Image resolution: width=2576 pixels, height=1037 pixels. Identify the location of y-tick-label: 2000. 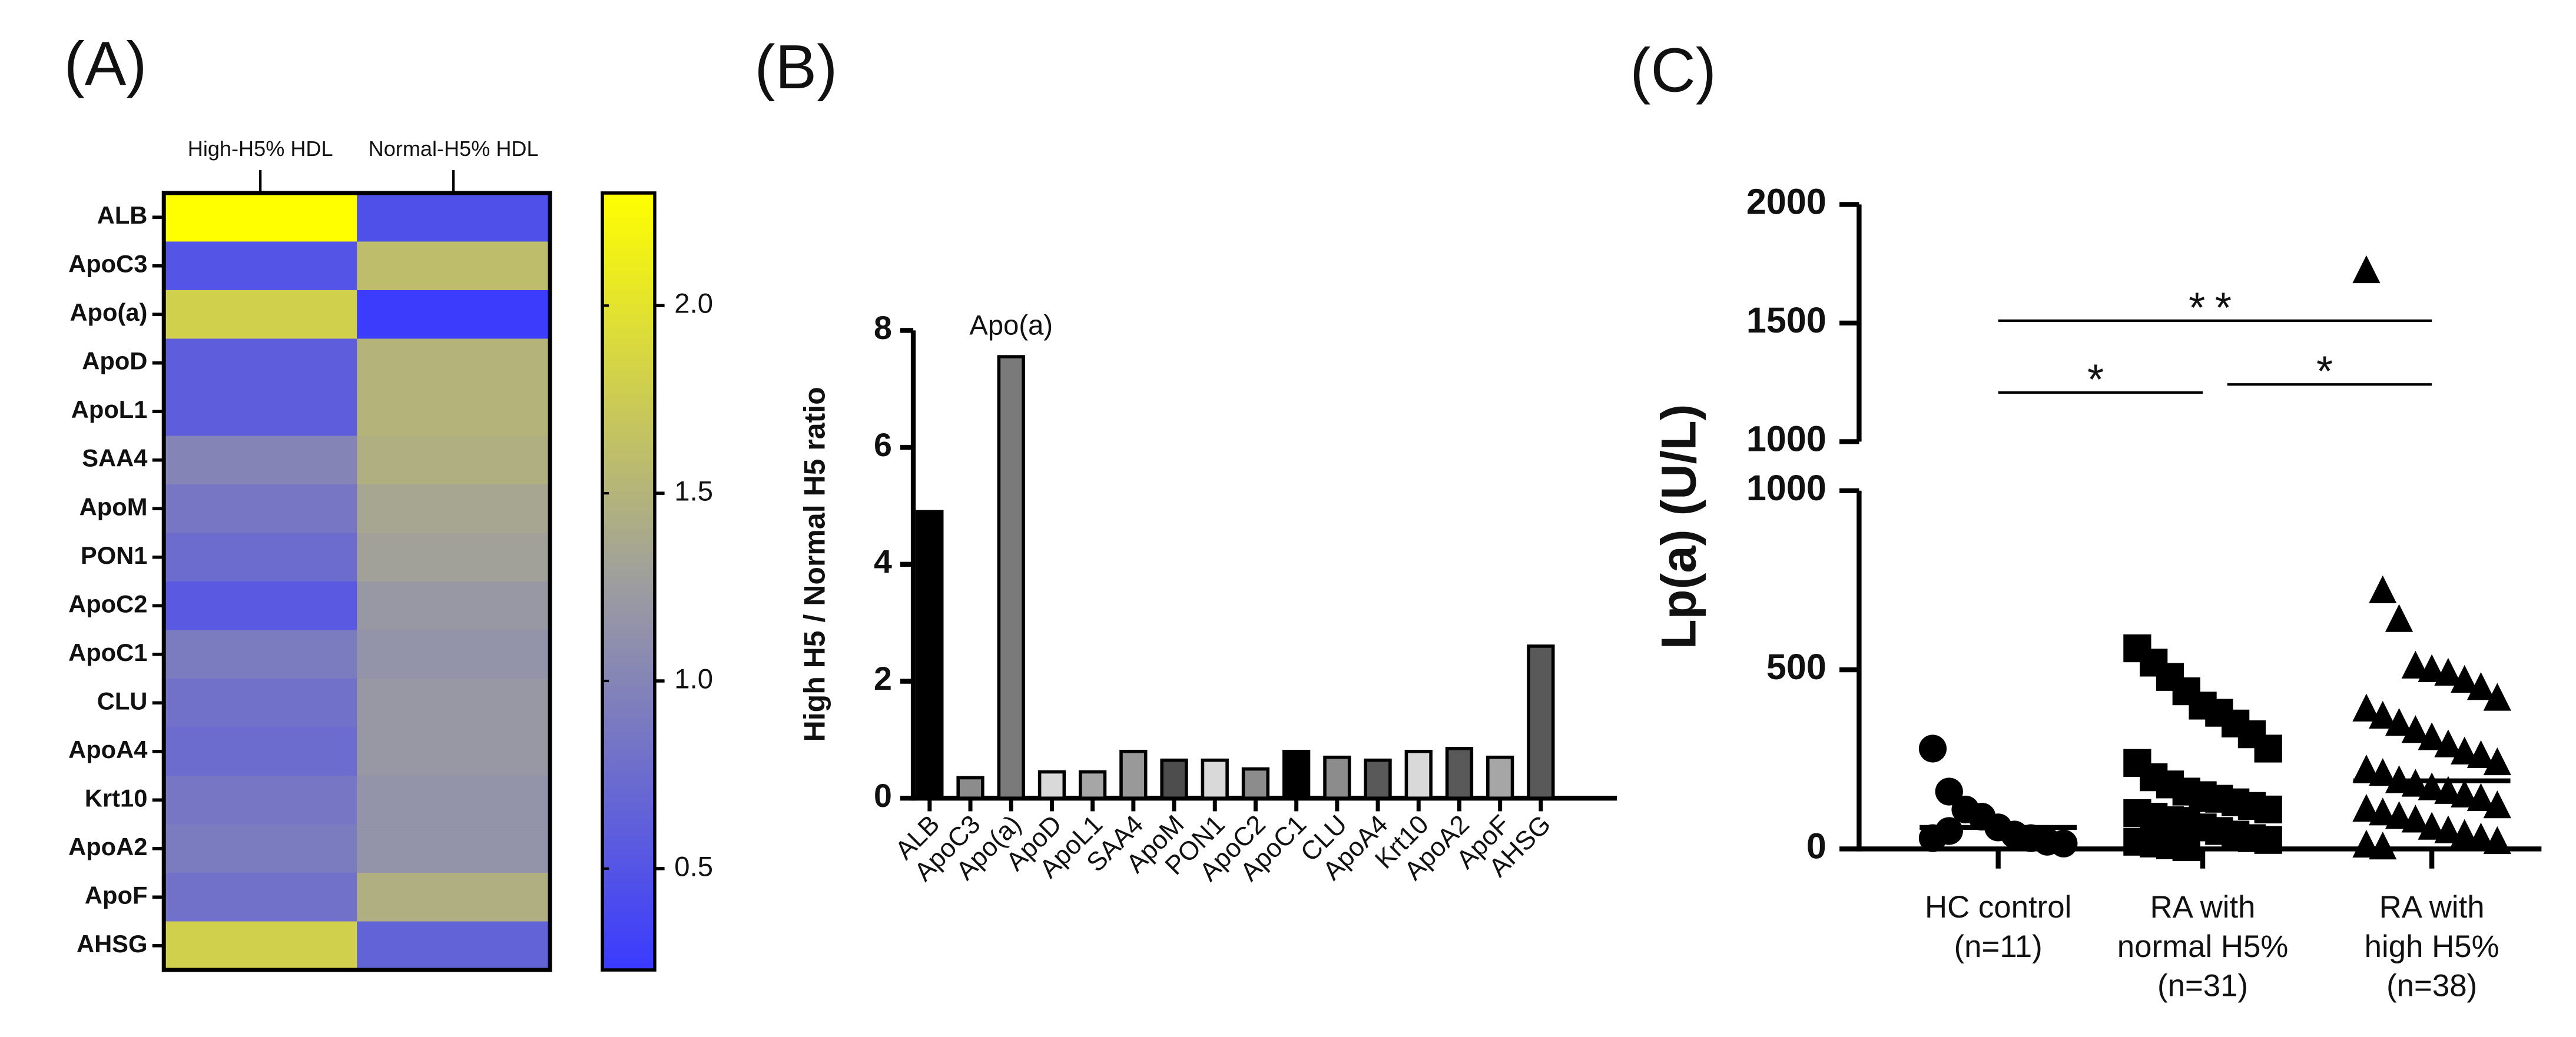
(1786, 202).